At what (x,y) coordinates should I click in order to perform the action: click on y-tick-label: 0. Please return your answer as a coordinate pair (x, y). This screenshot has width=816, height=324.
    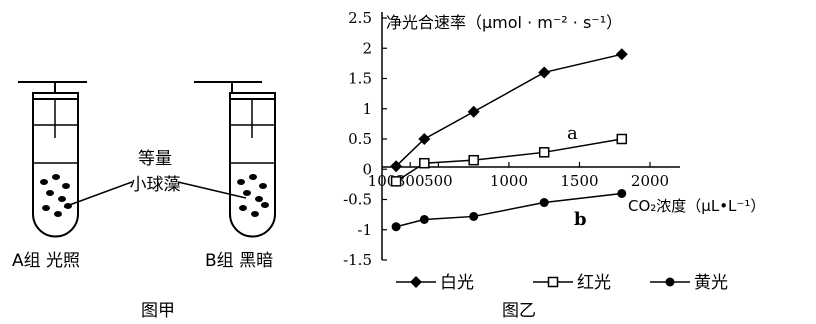
    Looking at the image, I should click on (367, 169).